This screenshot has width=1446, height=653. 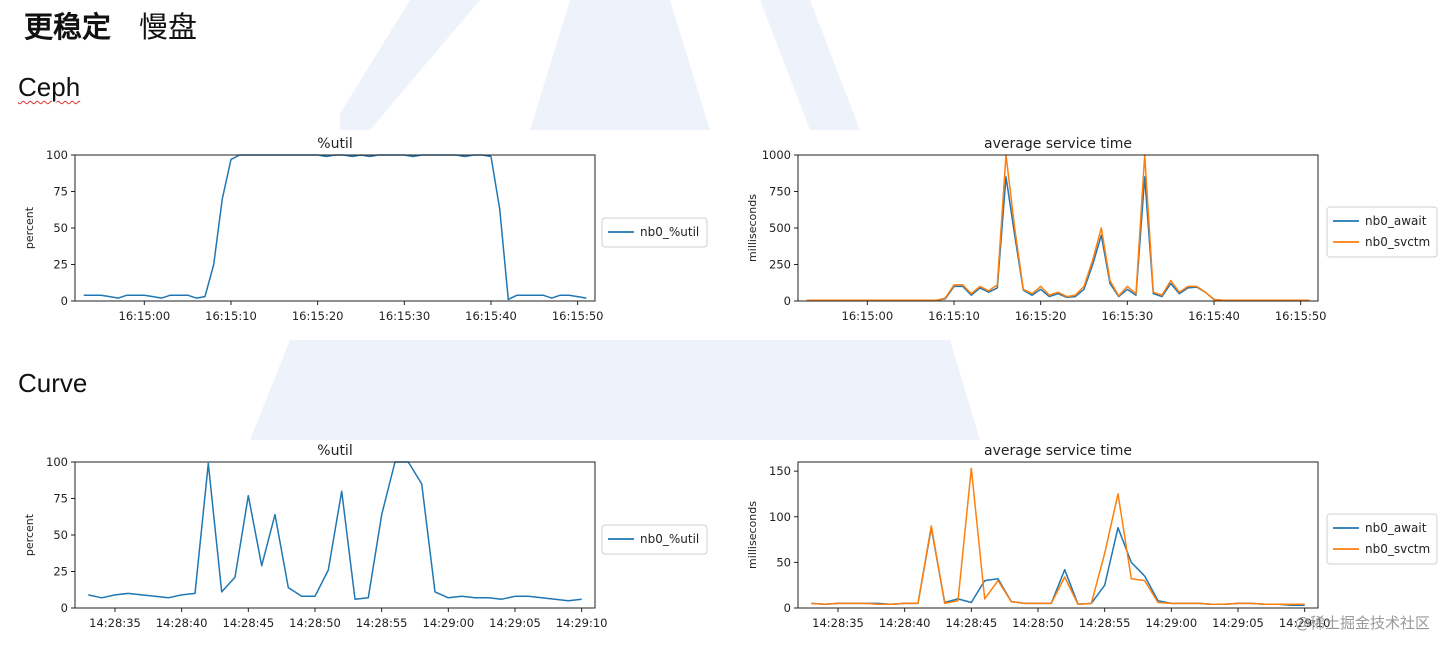 I want to click on y-tick-label: 1000, so click(x=776, y=155).